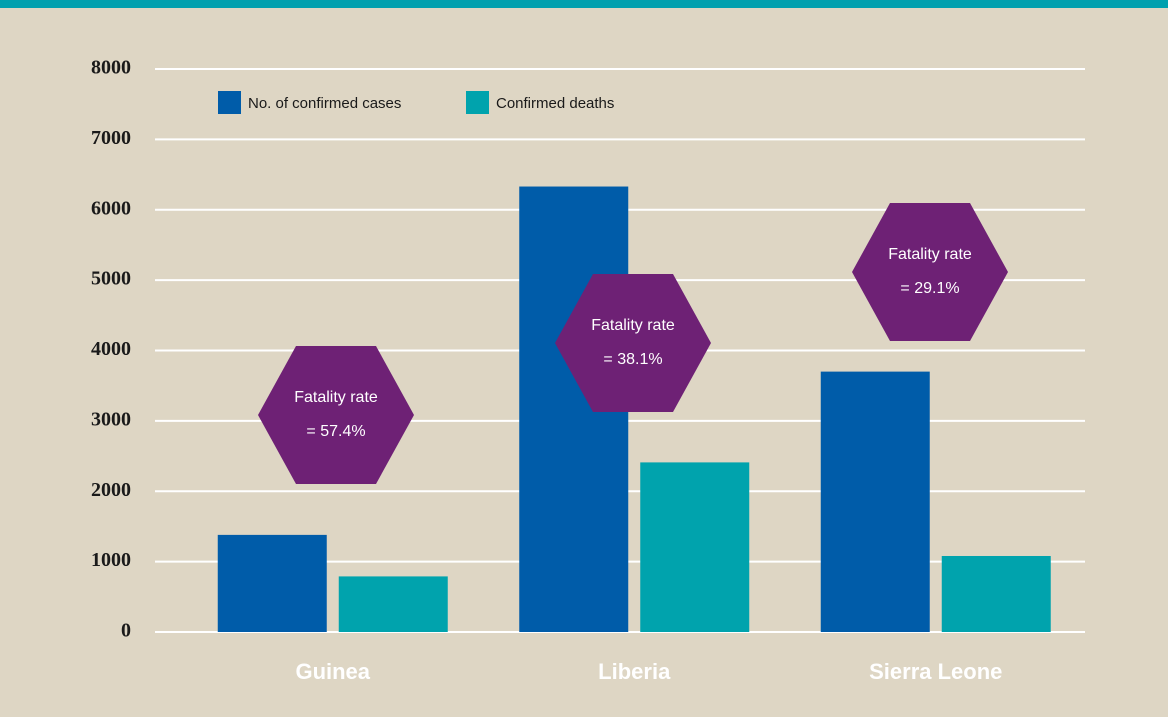  I want to click on annotation-text: = 29.1%, so click(929, 288).